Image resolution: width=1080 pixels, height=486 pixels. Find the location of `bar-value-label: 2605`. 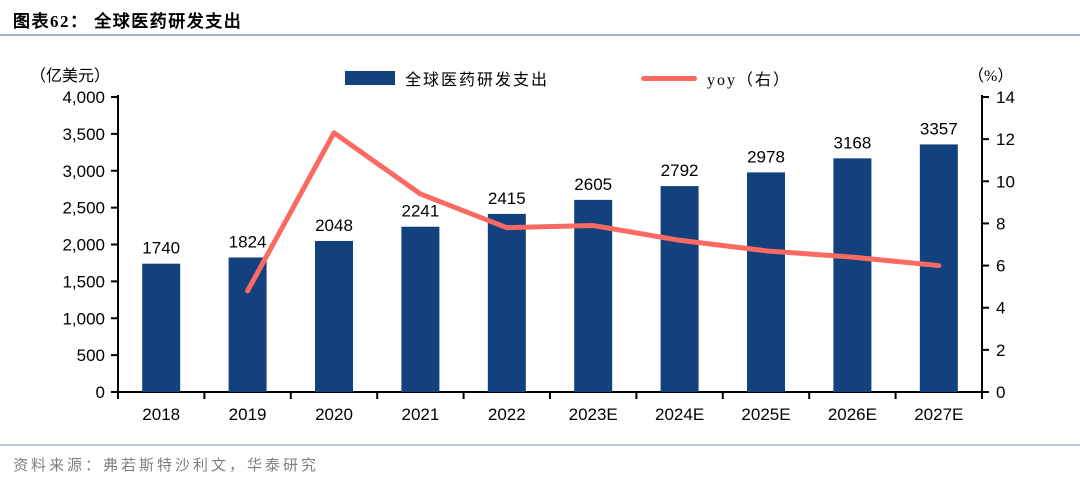

bar-value-label: 2605 is located at coordinates (593, 184).